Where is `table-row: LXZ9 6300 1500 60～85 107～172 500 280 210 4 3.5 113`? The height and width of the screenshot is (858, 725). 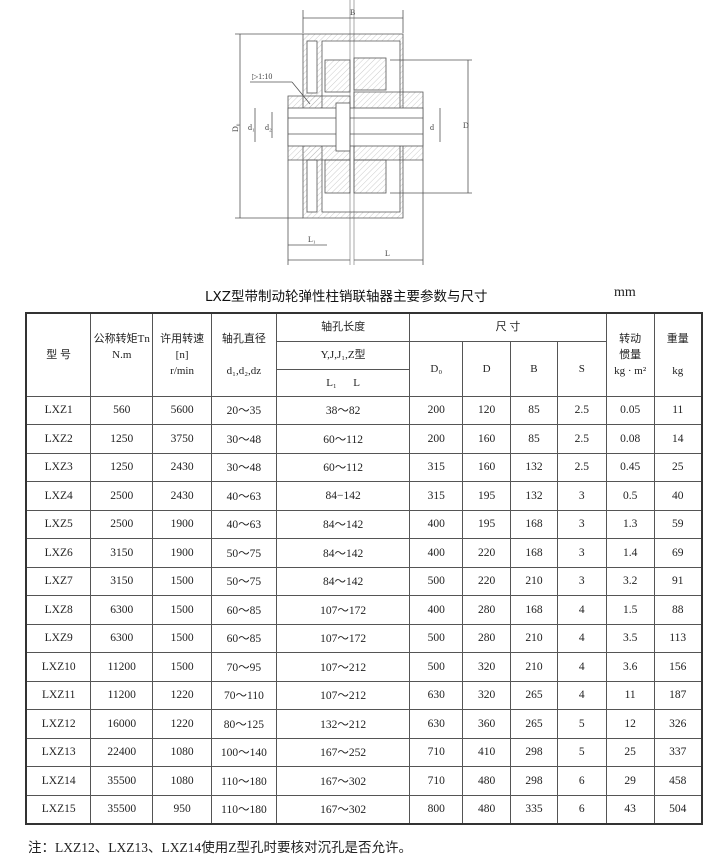 table-row: LXZ9 6300 1500 60～85 107～172 500 280 210 4 3.5 113 is located at coordinates (364, 638).